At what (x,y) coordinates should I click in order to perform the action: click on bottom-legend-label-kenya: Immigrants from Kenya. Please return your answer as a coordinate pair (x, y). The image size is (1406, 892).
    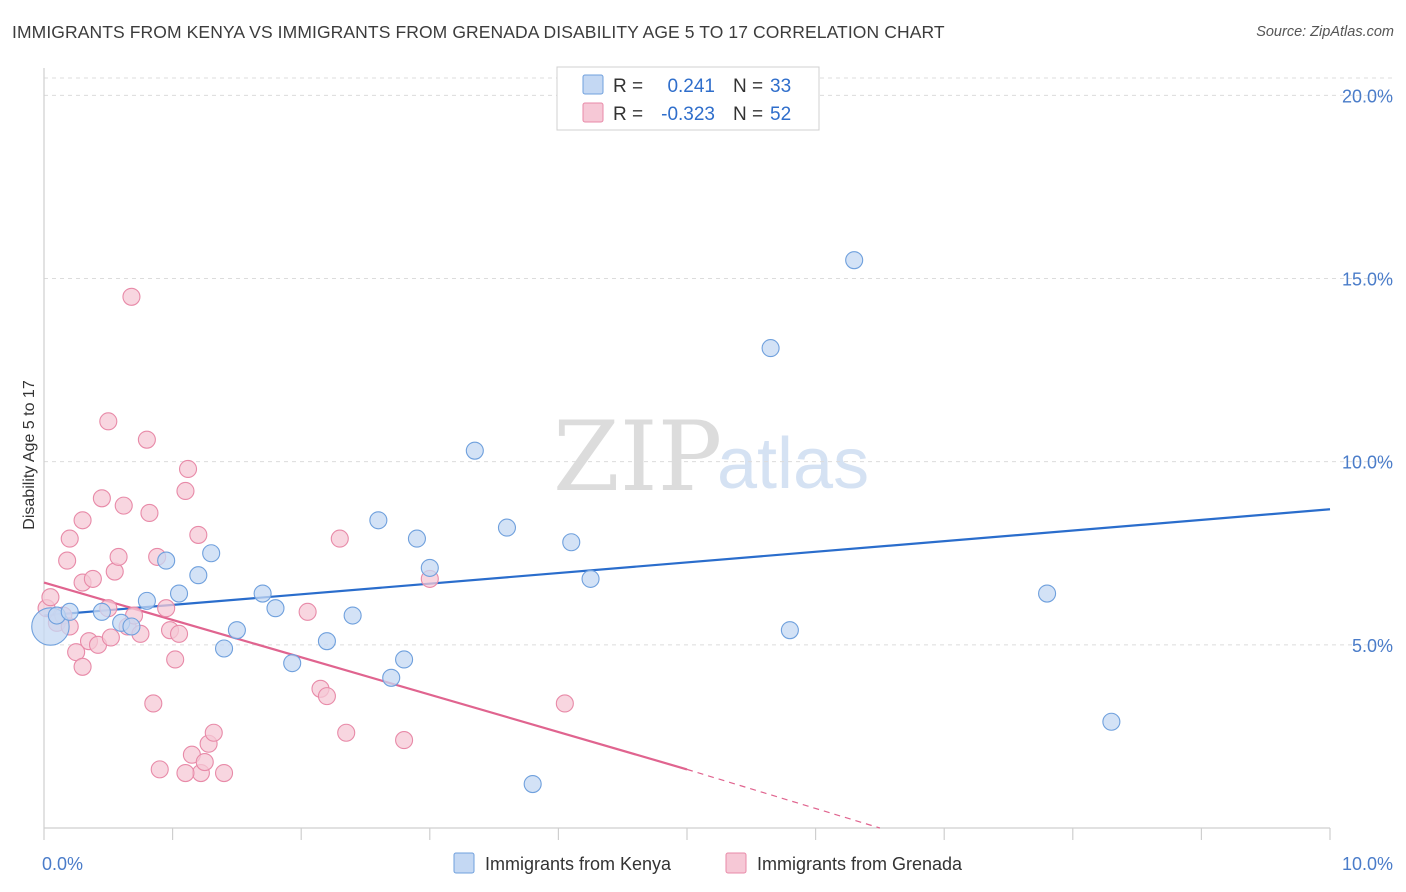
    Looking at the image, I should click on (578, 864).